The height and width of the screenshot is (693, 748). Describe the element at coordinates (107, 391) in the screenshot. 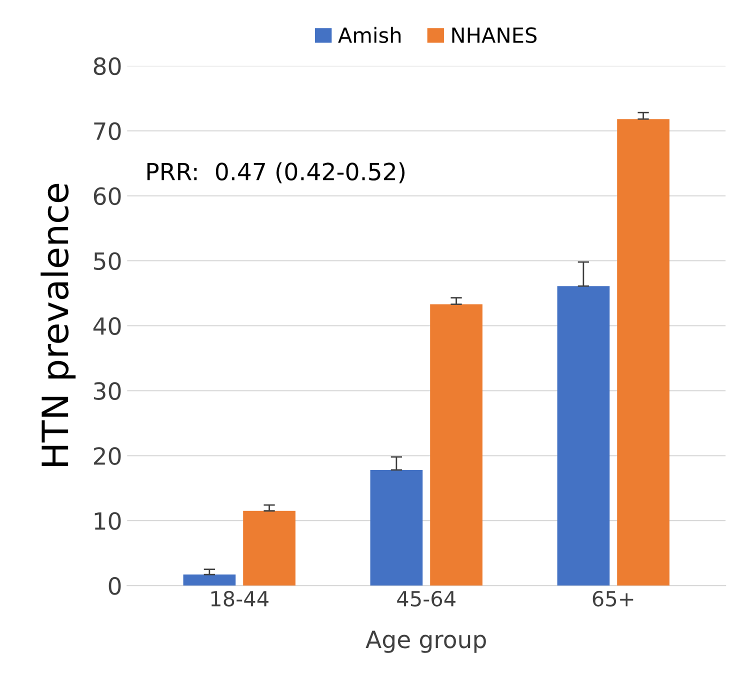

I see `y-tick-label: 30` at that location.